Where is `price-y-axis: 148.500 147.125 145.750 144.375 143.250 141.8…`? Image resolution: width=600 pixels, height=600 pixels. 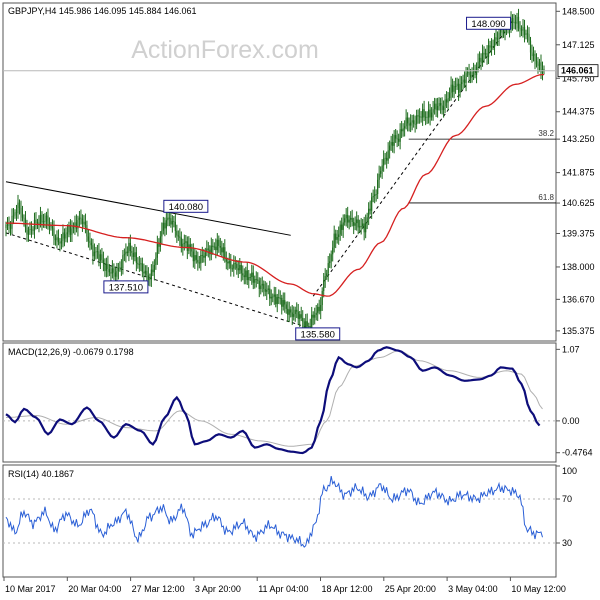 price-y-axis: 148.500 147.125 145.750 144.375 143.250 141.8… is located at coordinates (575, 171).